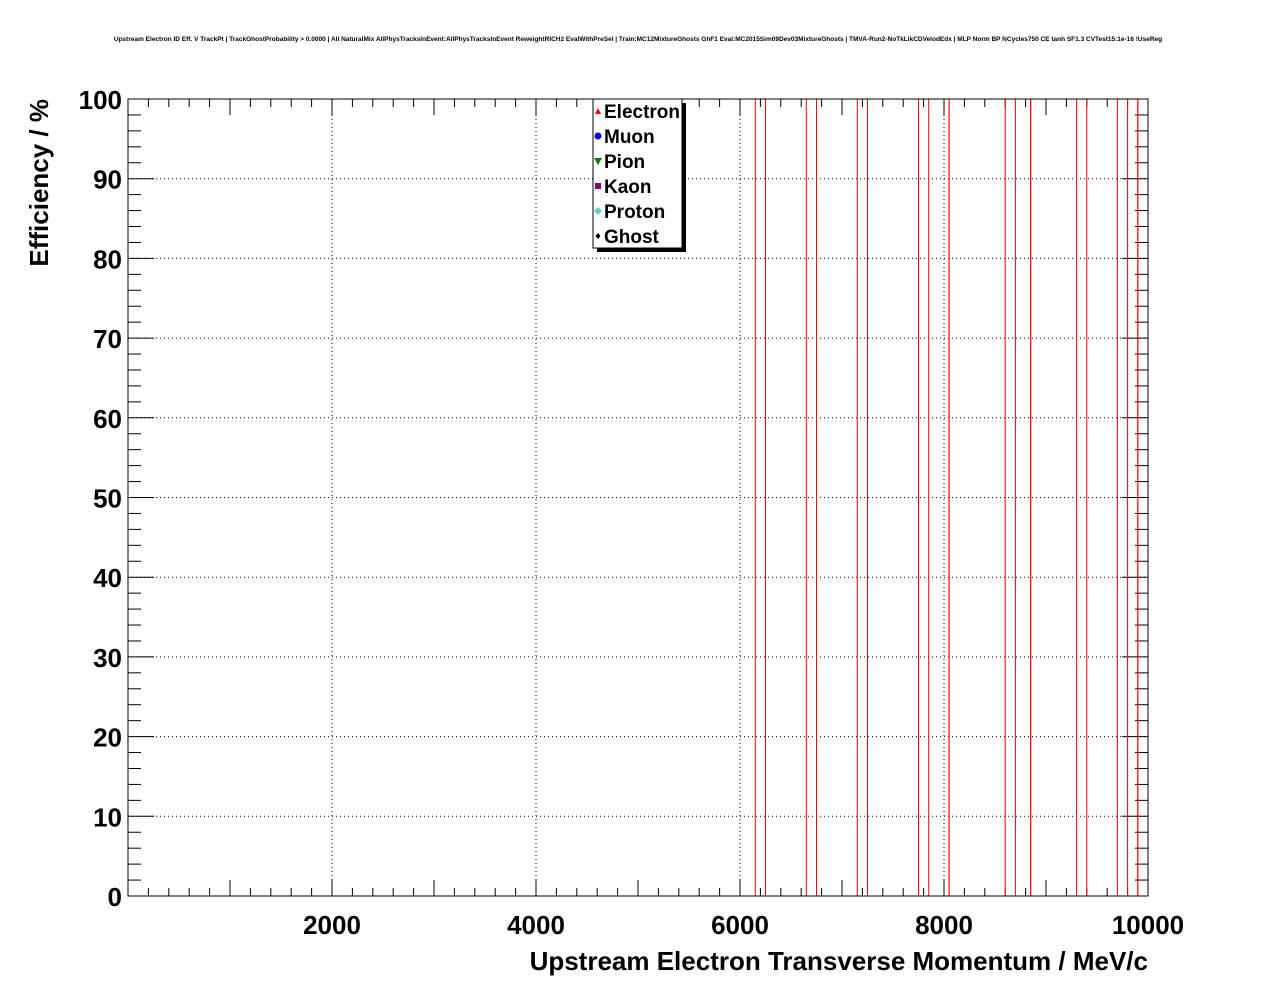  I want to click on legend-box, so click(637, 173).